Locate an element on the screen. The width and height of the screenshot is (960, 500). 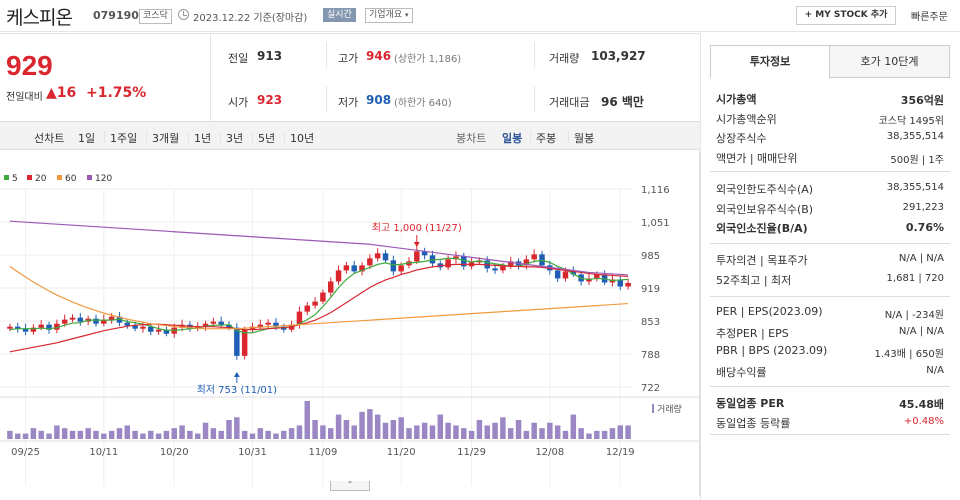
open-value: 923 is located at coordinates (270, 100).